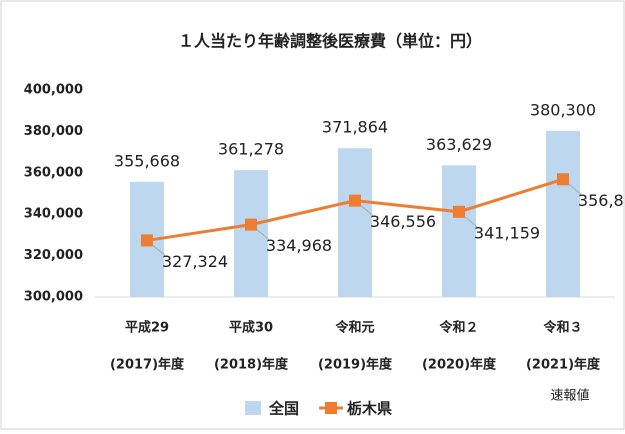 This screenshot has height=434, width=625. Describe the element at coordinates (147, 160) in the screenshot. I see `bar-value-label: 355,668` at that location.